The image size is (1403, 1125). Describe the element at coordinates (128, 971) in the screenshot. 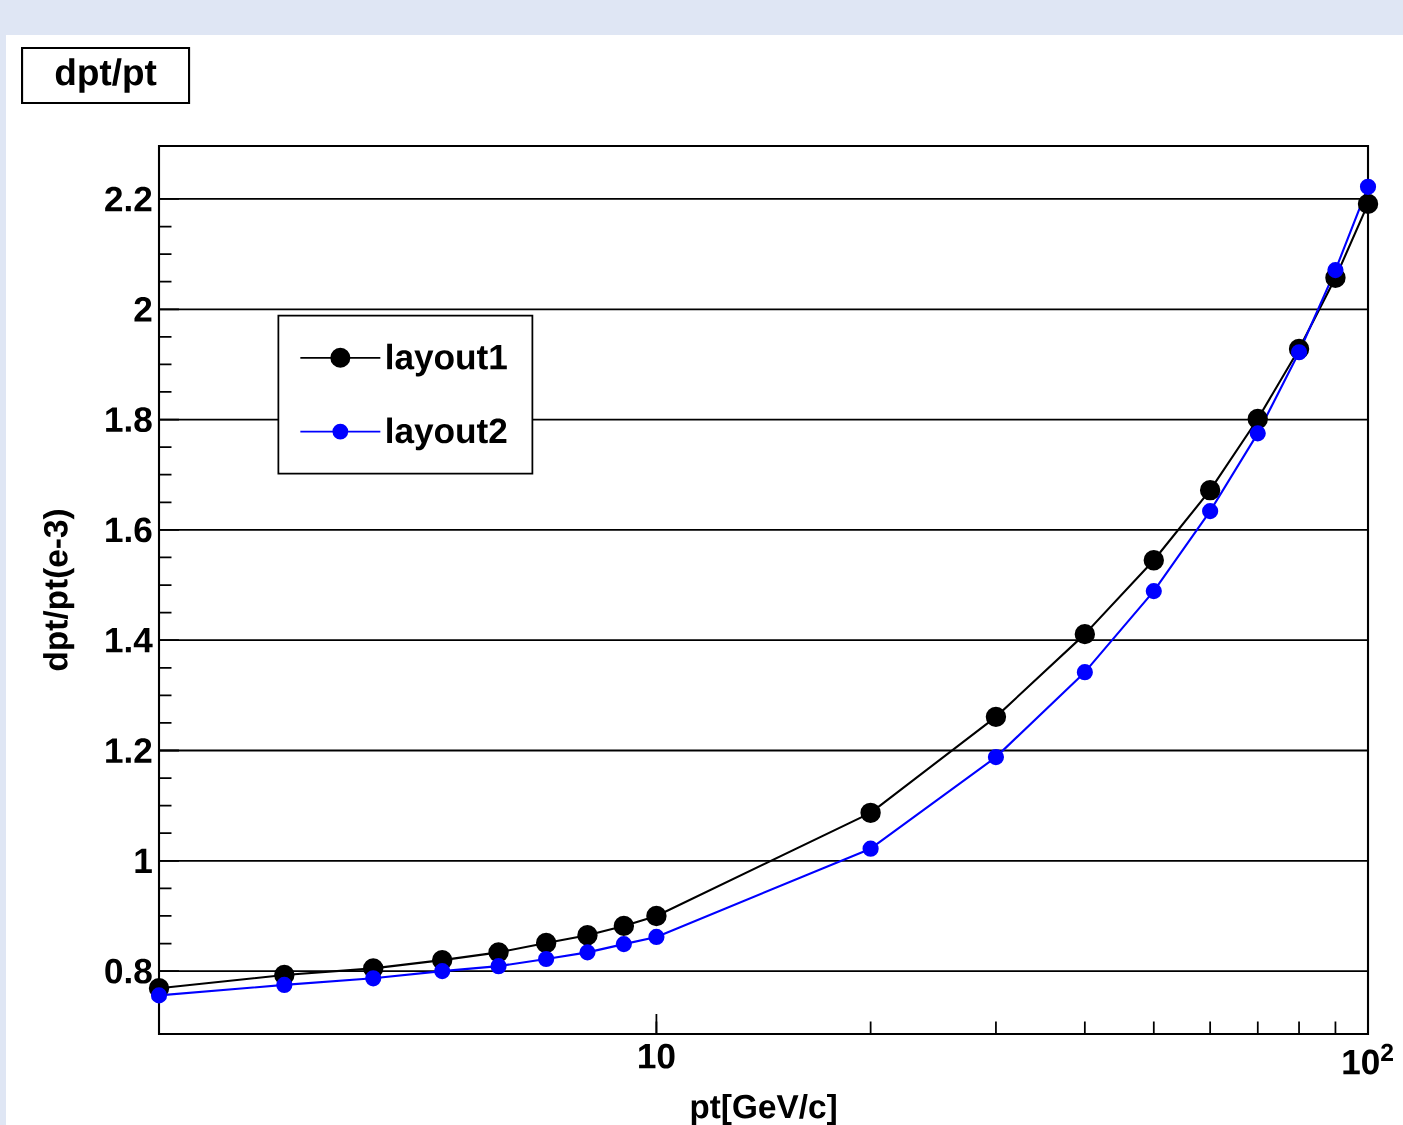

I see `y-tick-label: 0.8` at that location.